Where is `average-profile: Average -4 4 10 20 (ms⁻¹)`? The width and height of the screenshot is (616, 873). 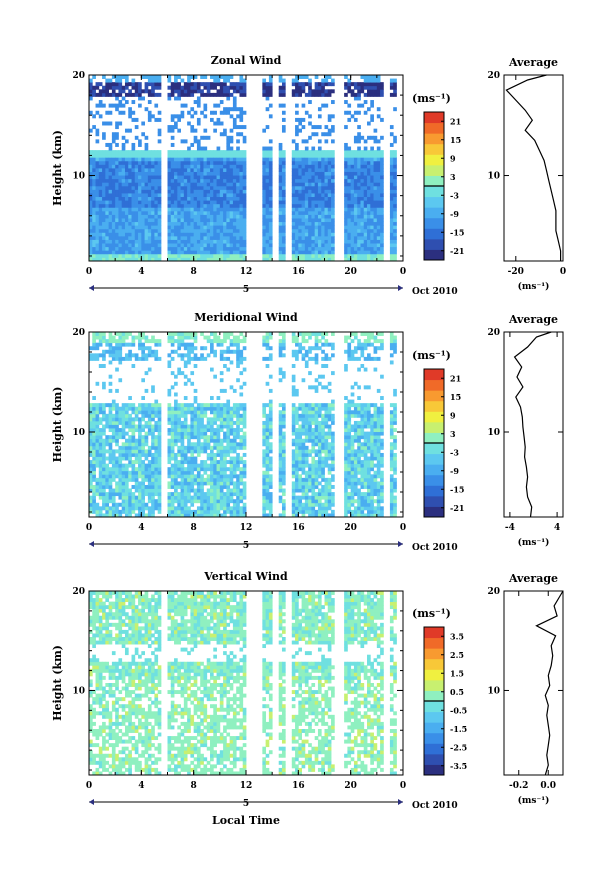
average-profile: Average -4 4 10 20 (ms⁻¹) is located at coordinates (525, 430).